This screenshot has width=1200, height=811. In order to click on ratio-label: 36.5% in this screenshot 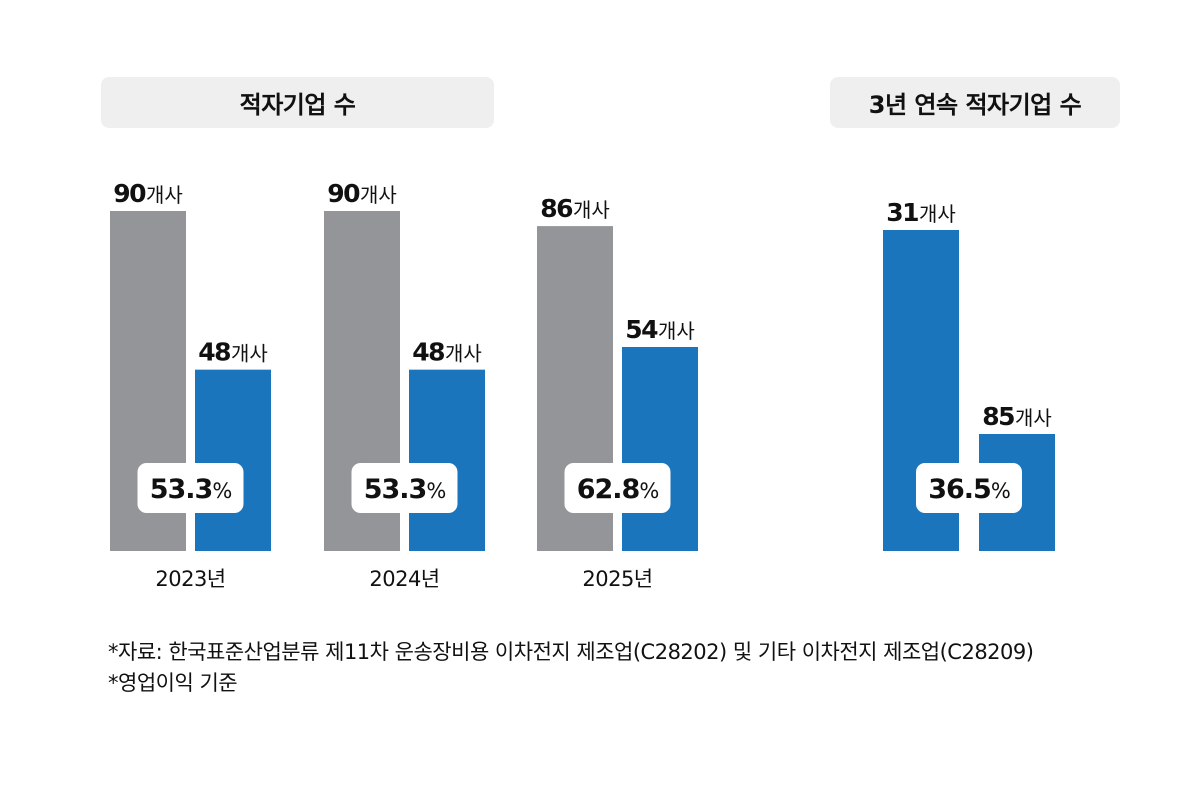, I will do `click(969, 489)`.